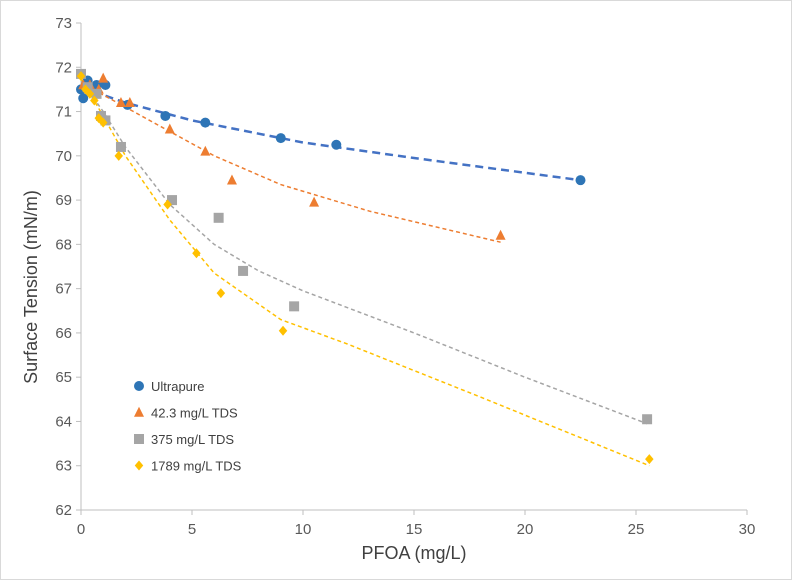 This screenshot has width=792, height=584. Describe the element at coordinates (63, 200) in the screenshot. I see `y-tick-label: 69` at that location.